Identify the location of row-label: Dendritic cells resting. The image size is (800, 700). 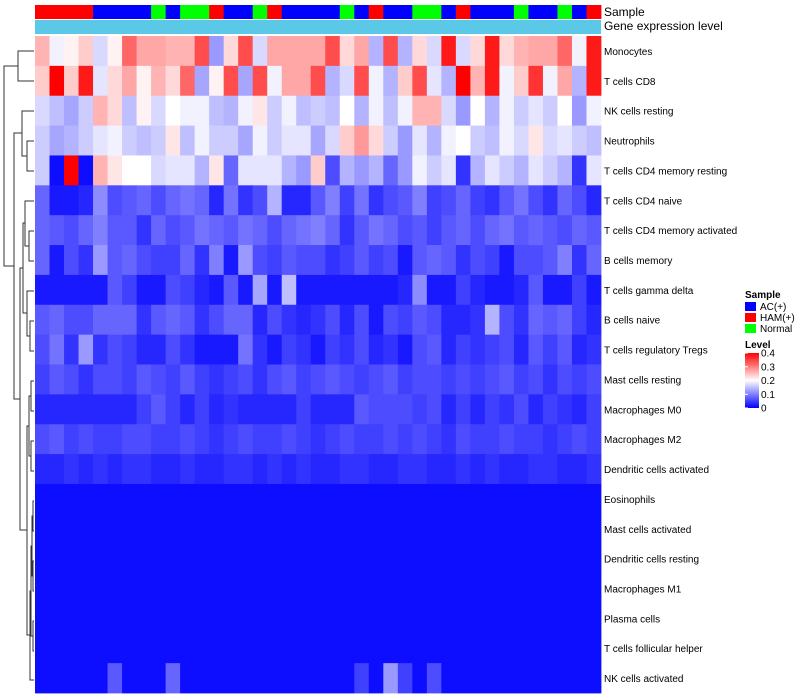
(651, 560).